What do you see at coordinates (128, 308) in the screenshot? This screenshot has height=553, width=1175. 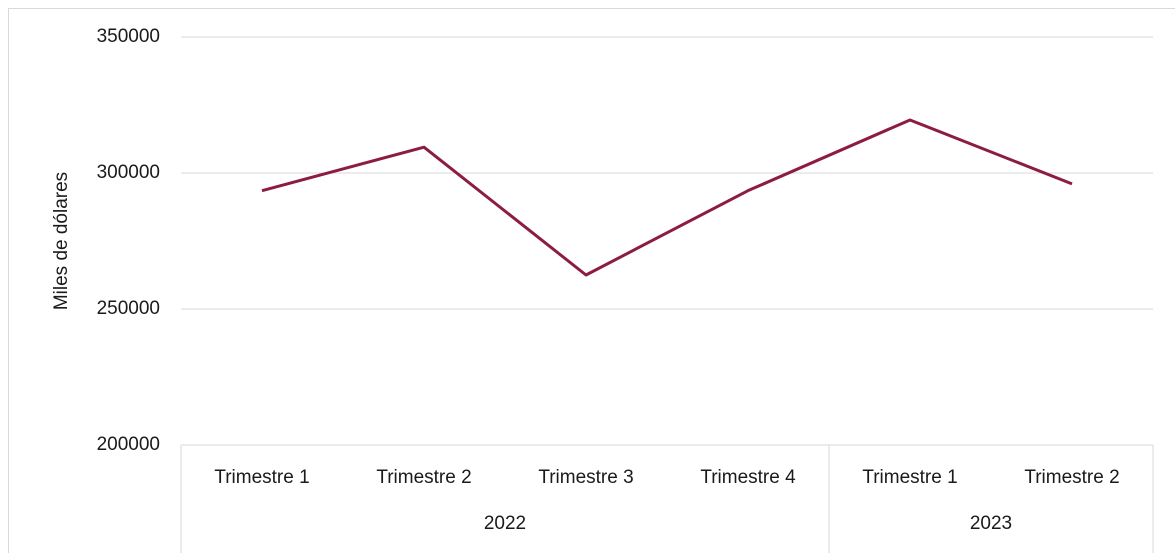 I see `y-tick-label: 250000` at bounding box center [128, 308].